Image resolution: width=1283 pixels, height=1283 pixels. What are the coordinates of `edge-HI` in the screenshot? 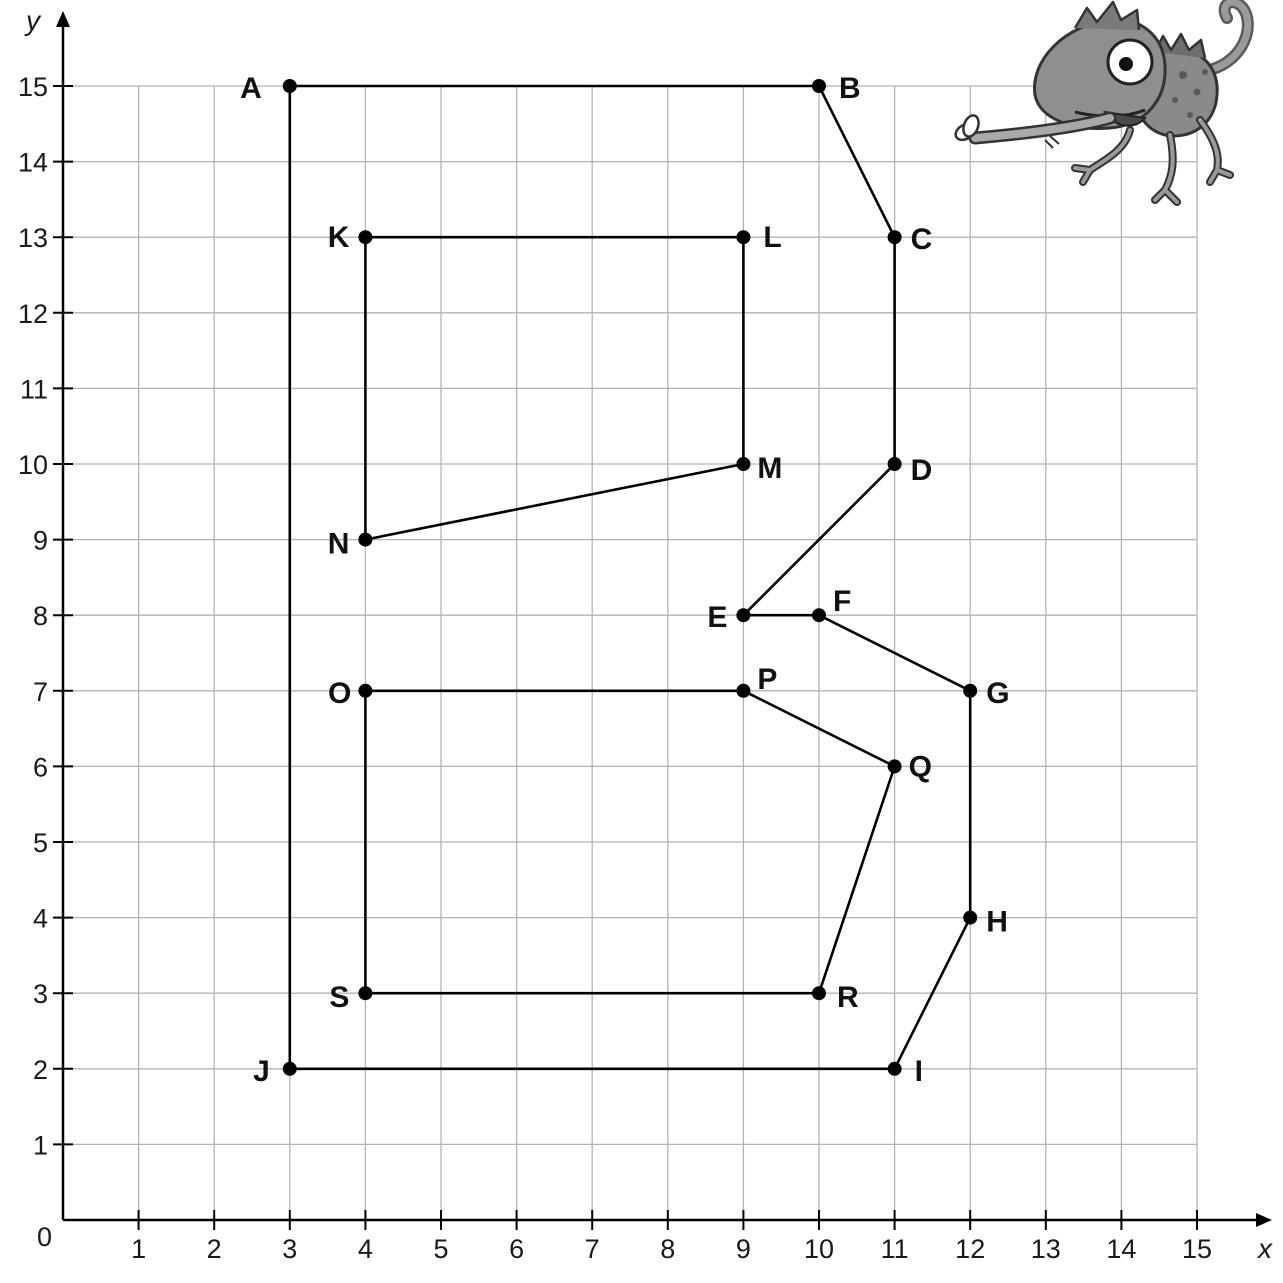 It's located at (932, 993).